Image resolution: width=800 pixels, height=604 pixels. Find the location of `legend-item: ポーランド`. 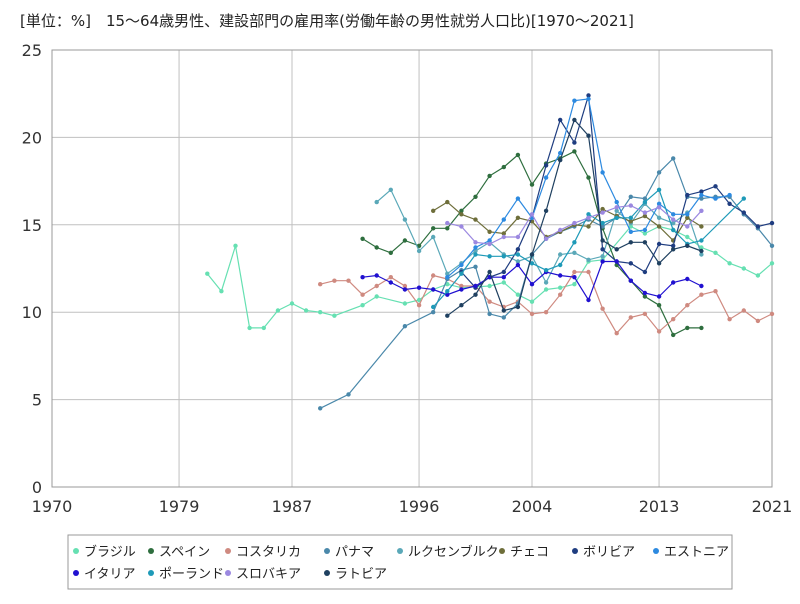

legend-item: ポーランド is located at coordinates (186, 574).